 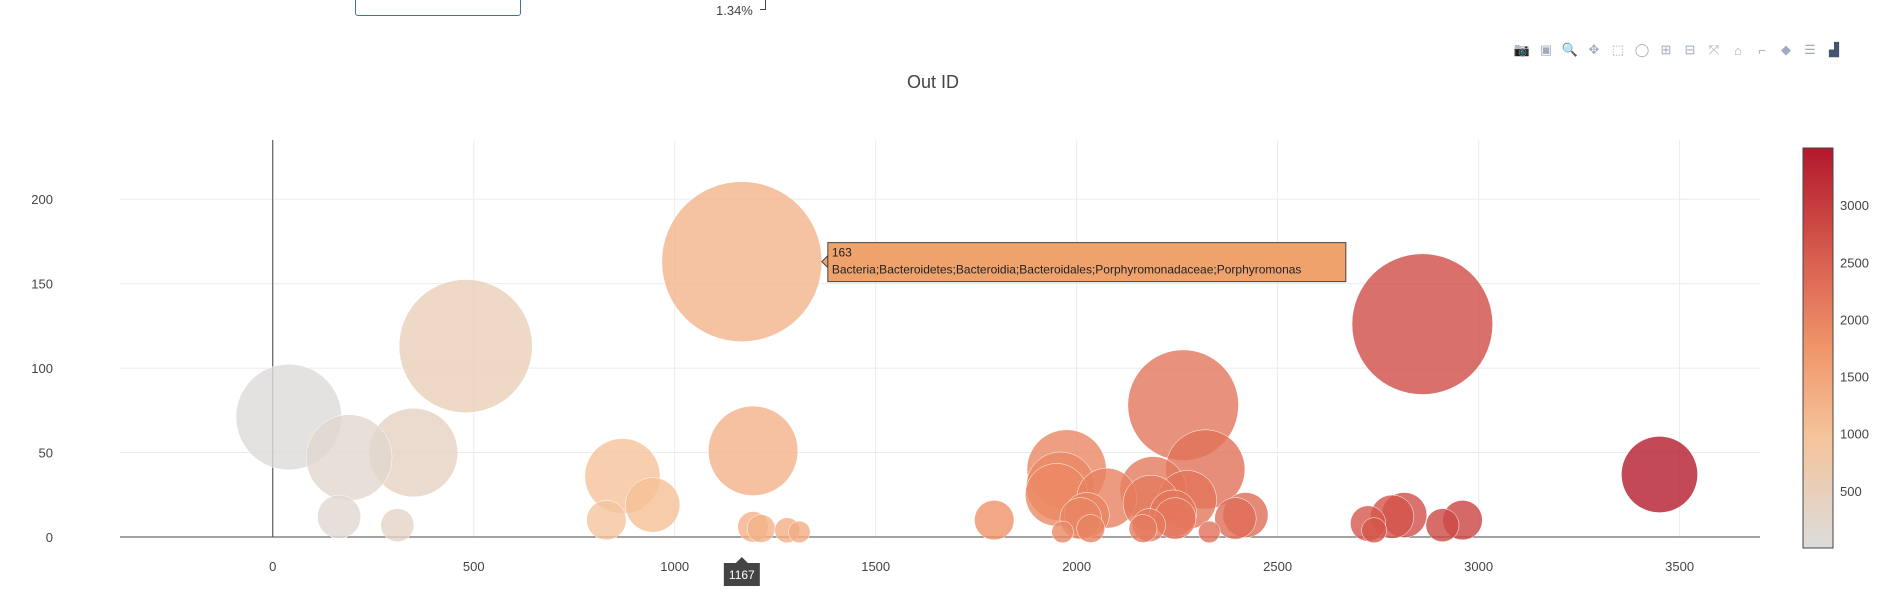 What do you see at coordinates (474, 566) in the screenshot?
I see `x-tick-label: 500` at bounding box center [474, 566].